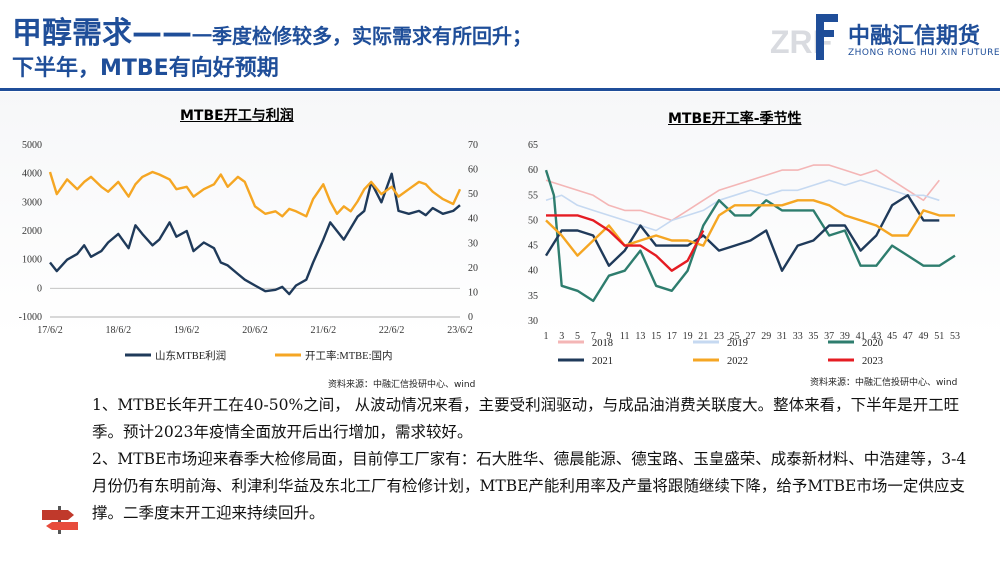  Describe the element at coordinates (349, 355) in the screenshot. I see `legend-label: 开工率:MTBE:国内` at that location.